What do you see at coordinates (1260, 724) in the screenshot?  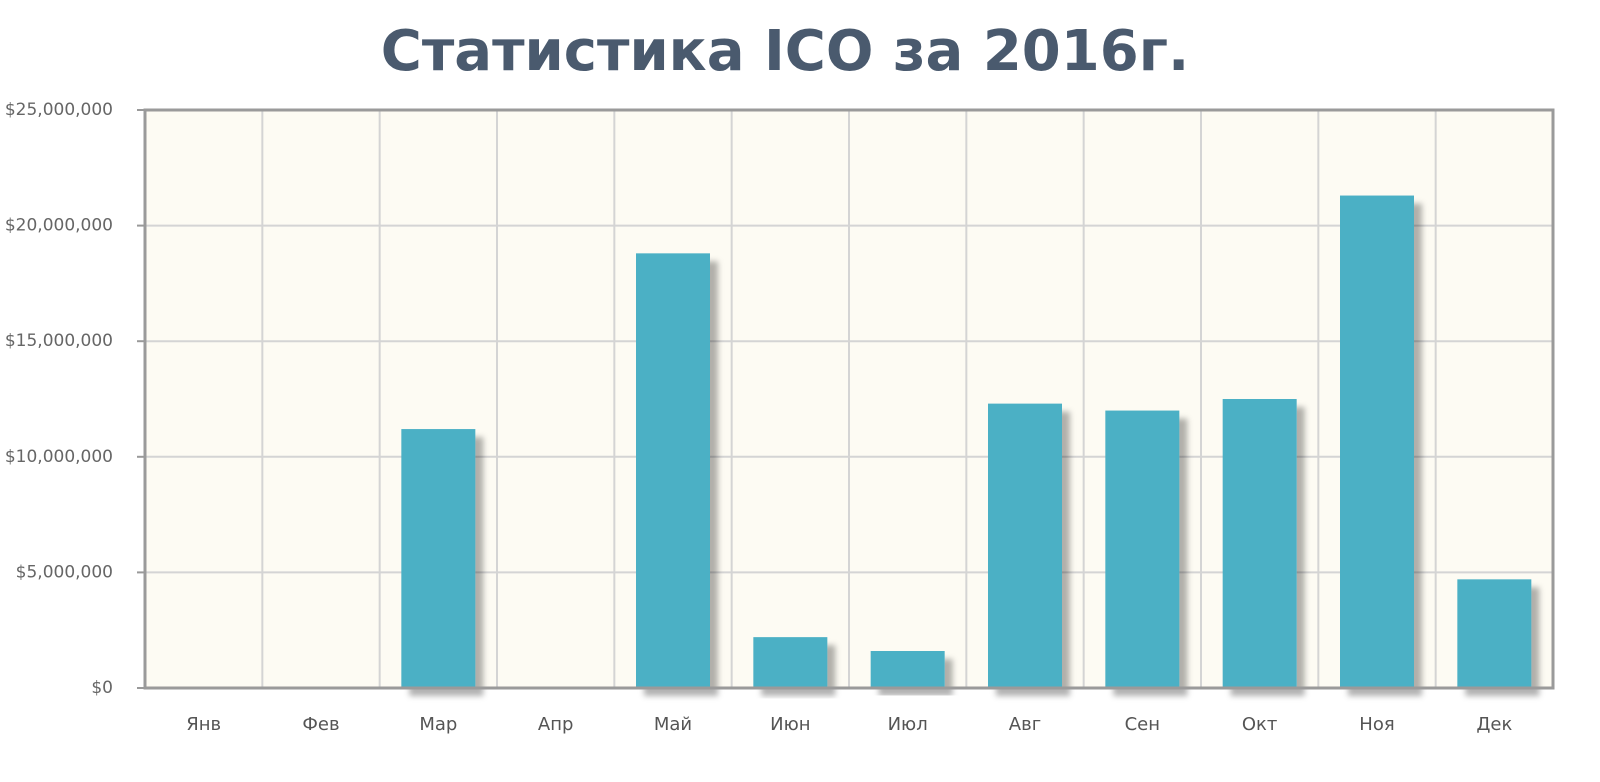 I see `x-tick-label: Окт` at bounding box center [1260, 724].